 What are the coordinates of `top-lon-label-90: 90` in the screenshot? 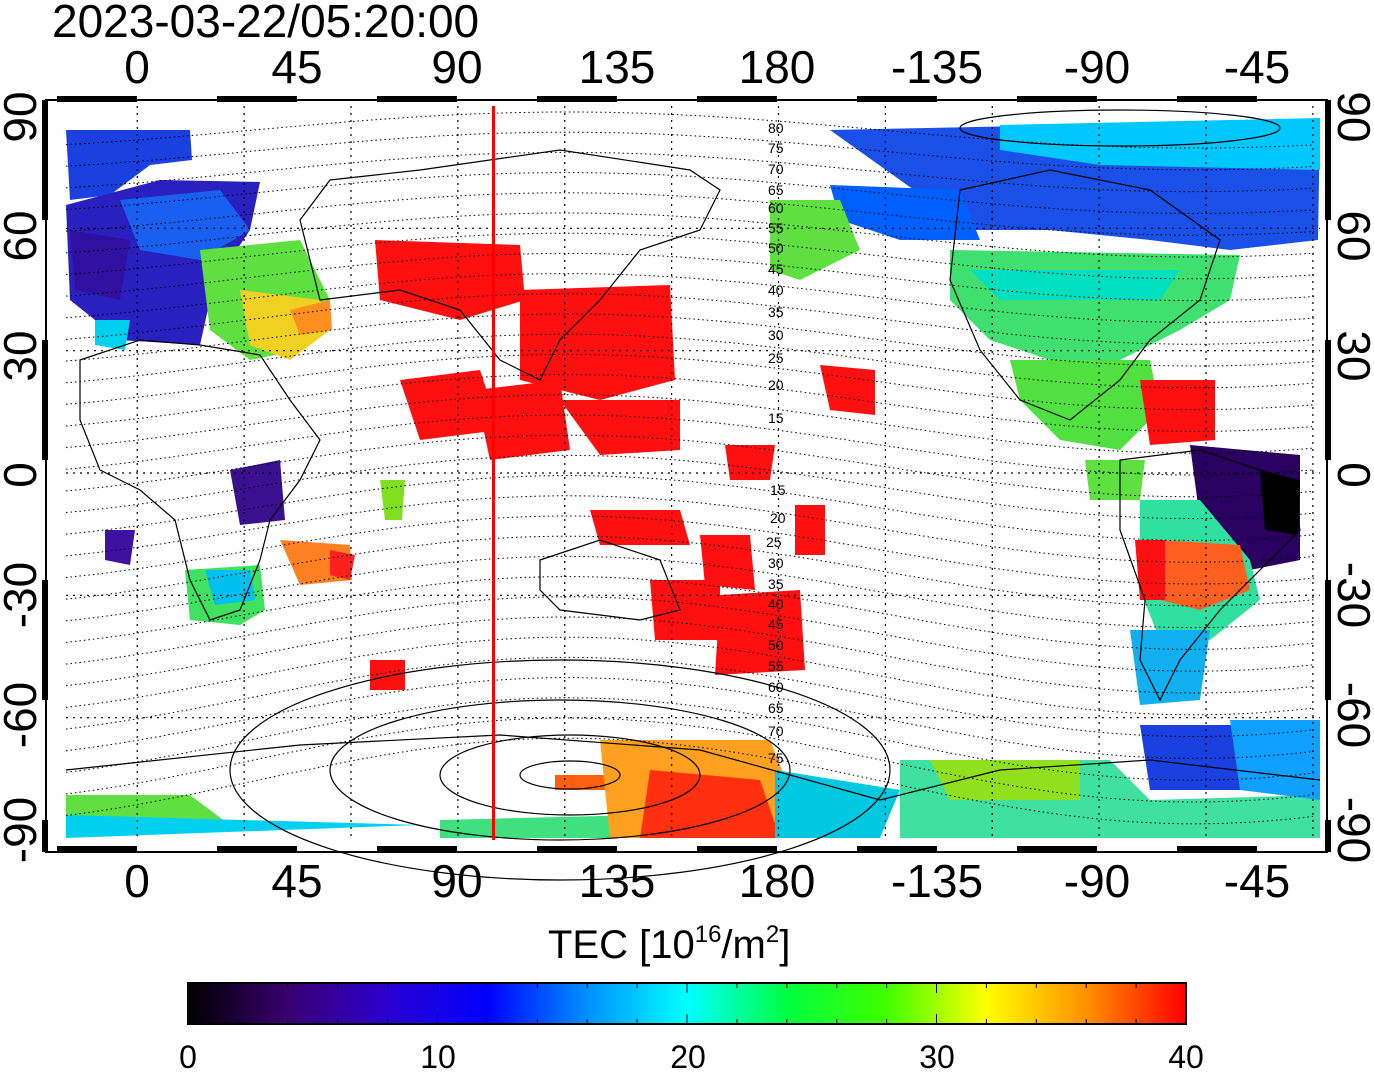 It's located at (456, 67).